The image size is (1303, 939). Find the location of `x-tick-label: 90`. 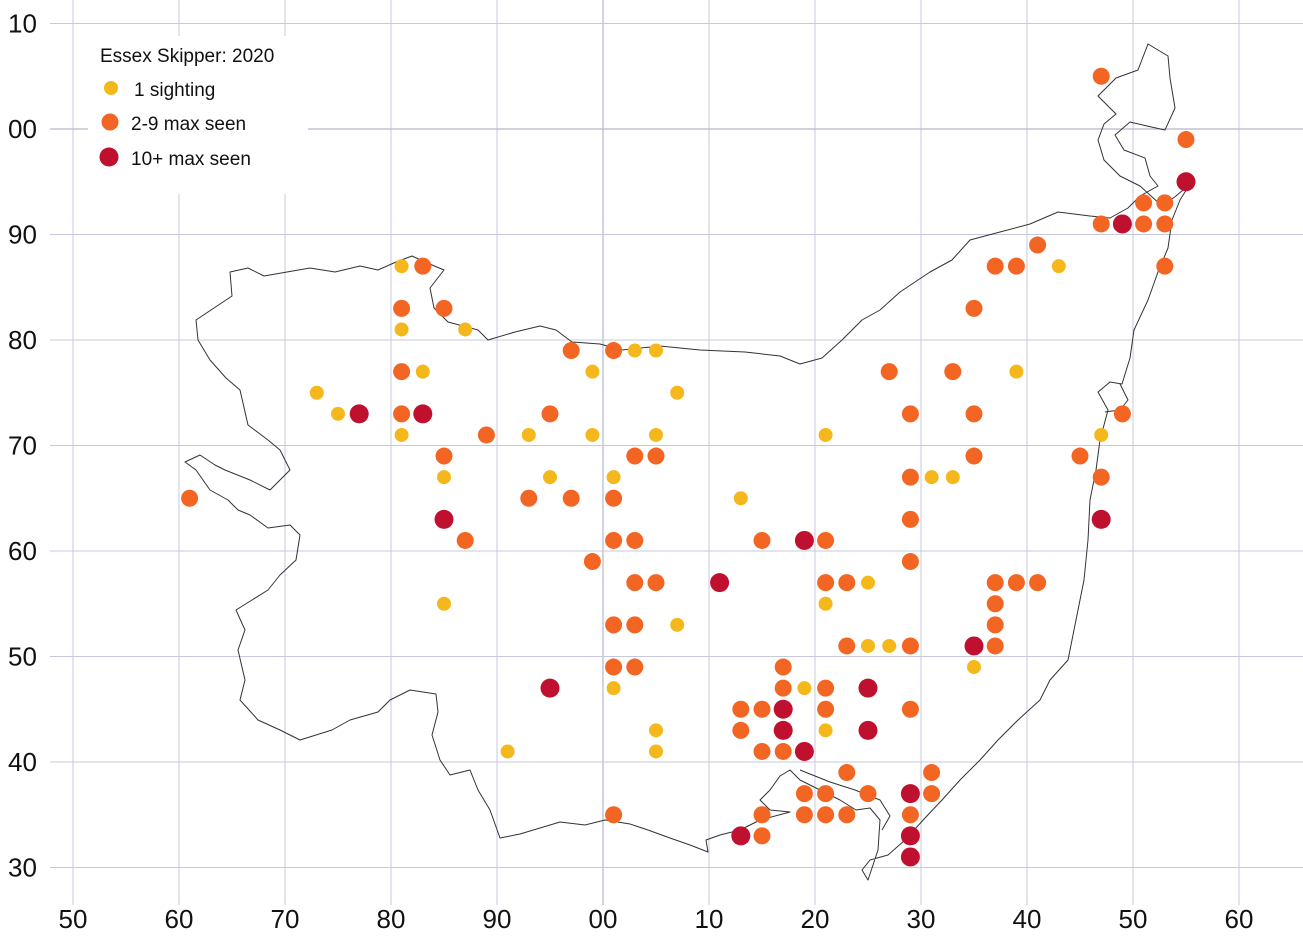

x-tick-label: 90 is located at coordinates (497, 919).